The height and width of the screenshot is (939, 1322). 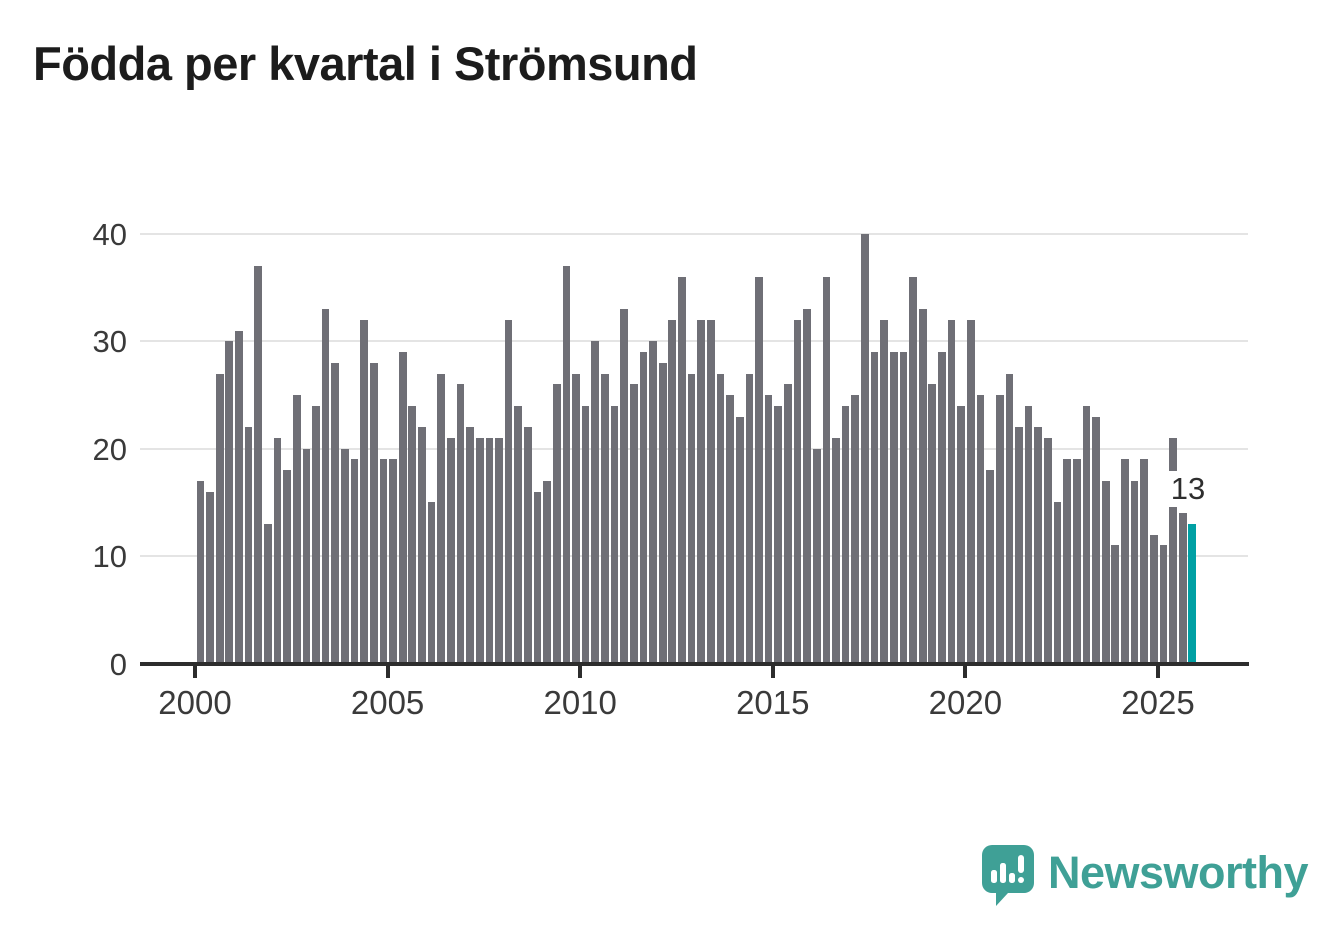 I want to click on x-tick-2015, so click(x=772, y=672).